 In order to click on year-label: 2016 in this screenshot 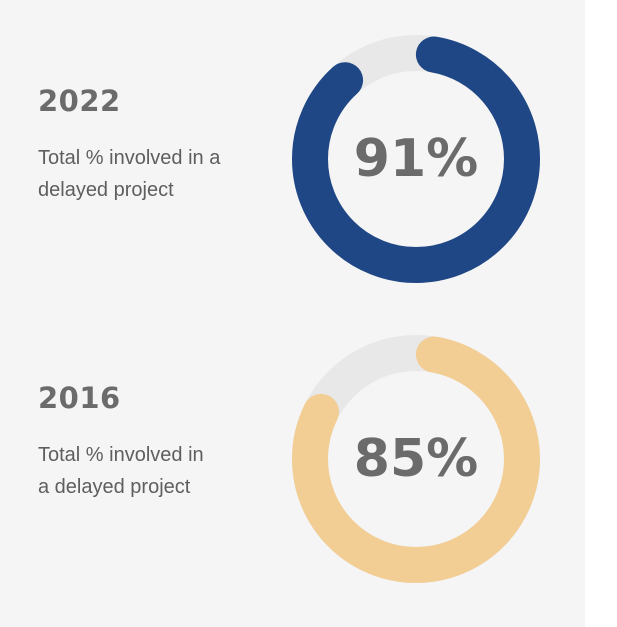, I will do `click(79, 398)`.